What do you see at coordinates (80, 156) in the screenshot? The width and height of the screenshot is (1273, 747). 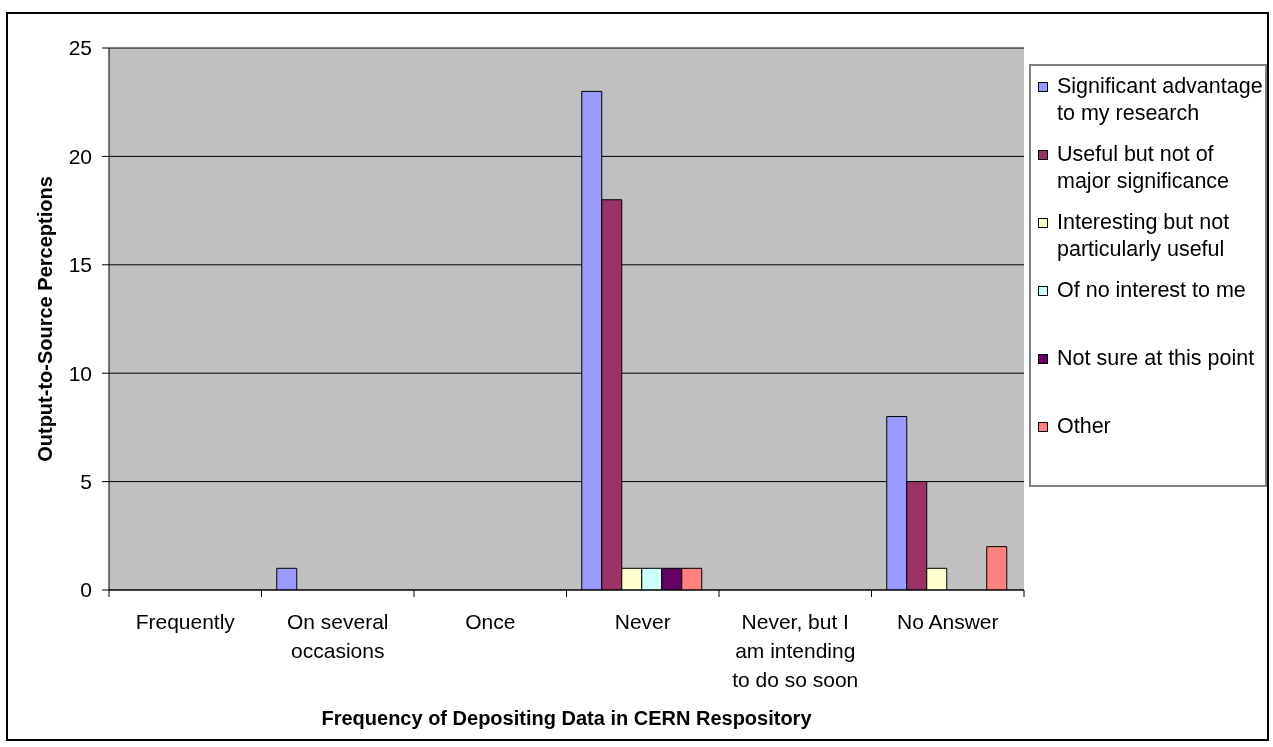 I see `y-tick-label: 20` at bounding box center [80, 156].